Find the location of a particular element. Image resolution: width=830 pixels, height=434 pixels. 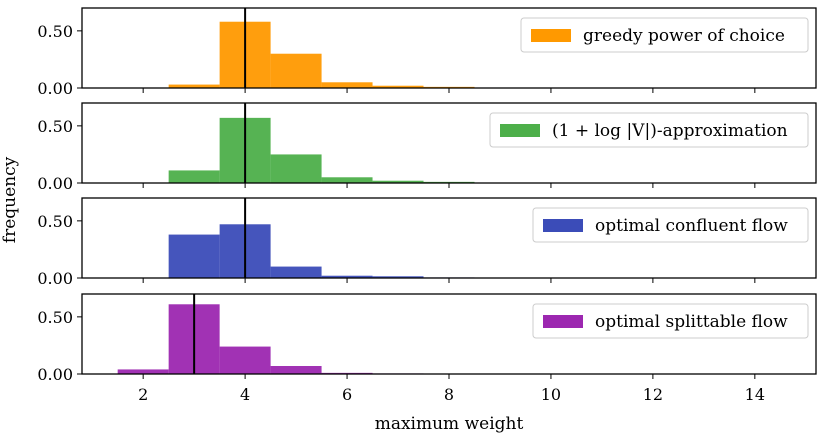

y-axis-label: frequency is located at coordinates (10, 199).